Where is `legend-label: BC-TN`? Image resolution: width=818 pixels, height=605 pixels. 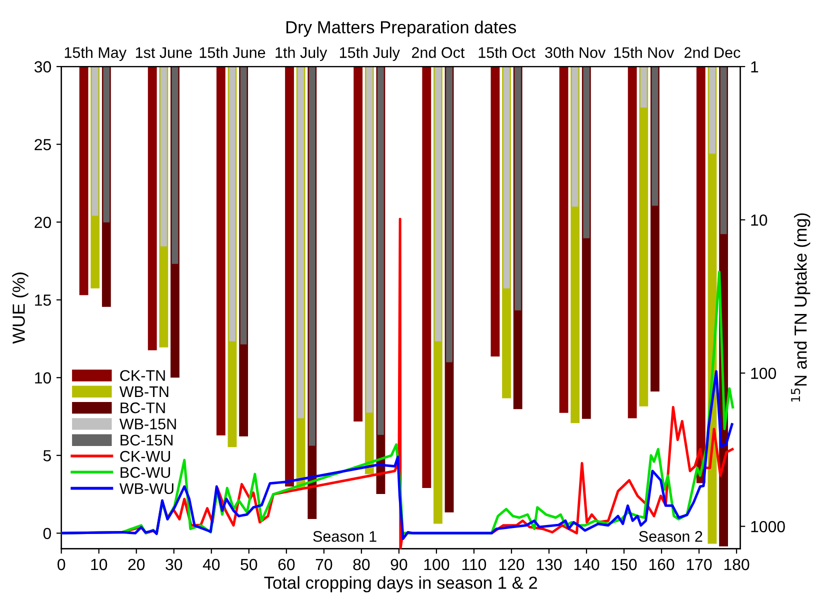
legend-label: BC-TN is located at coordinates (142, 408).